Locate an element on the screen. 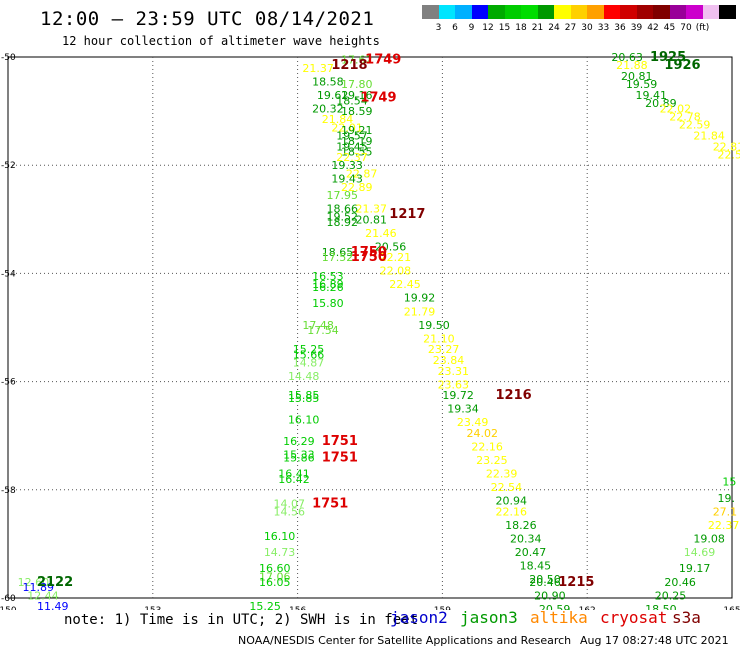 Image resolution: width=740 pixels, height=650 pixels. wave-height-value: 22.87 is located at coordinates (362, 173).